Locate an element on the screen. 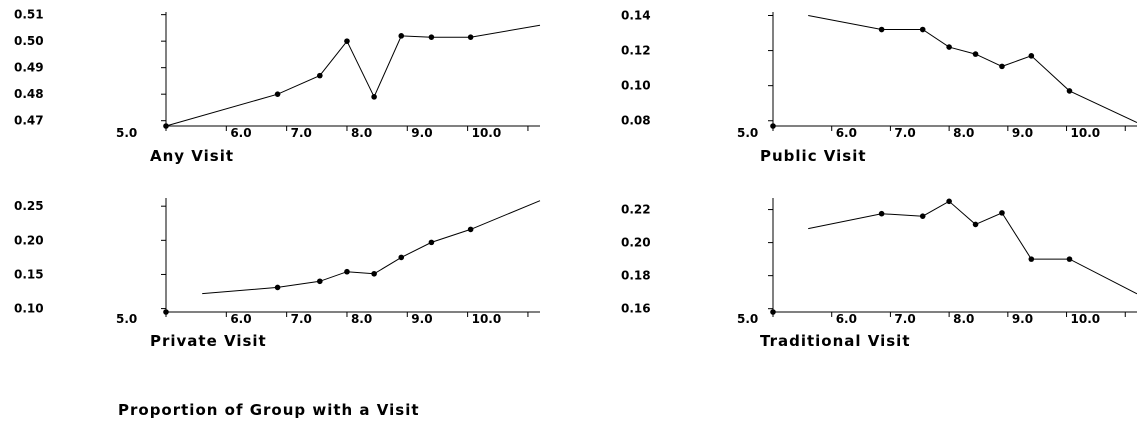 The height and width of the screenshot is (424, 1137). panel-label: Private Visit is located at coordinates (208, 341).